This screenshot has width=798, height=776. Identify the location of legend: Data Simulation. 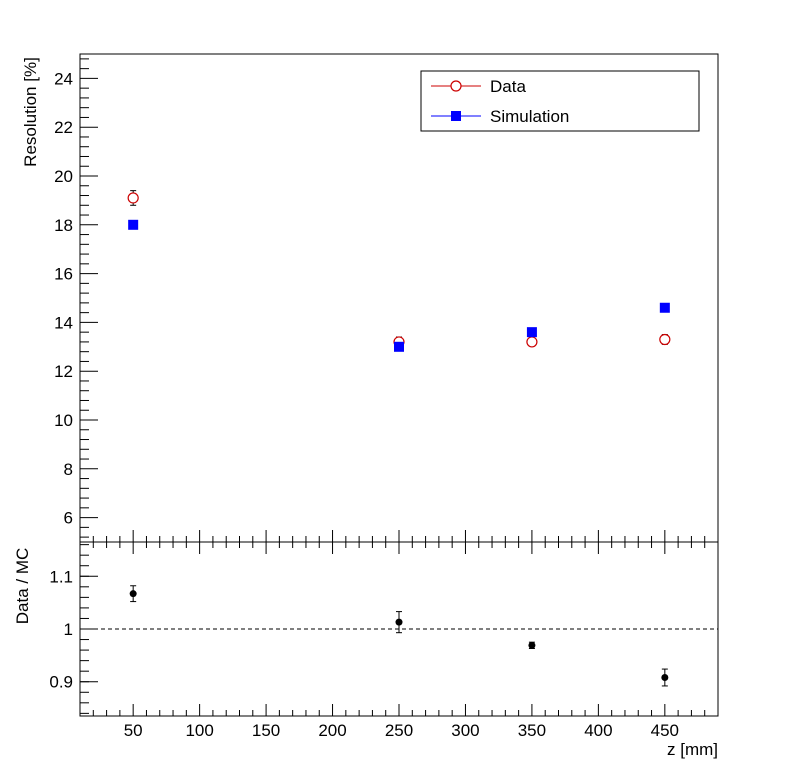
(560, 101).